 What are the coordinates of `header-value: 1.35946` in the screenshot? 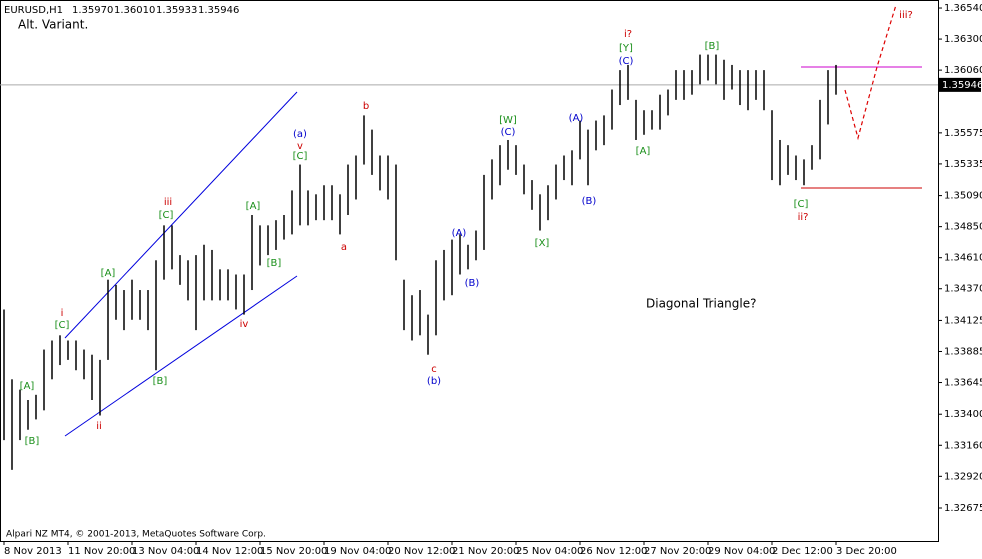 It's located at (218, 10).